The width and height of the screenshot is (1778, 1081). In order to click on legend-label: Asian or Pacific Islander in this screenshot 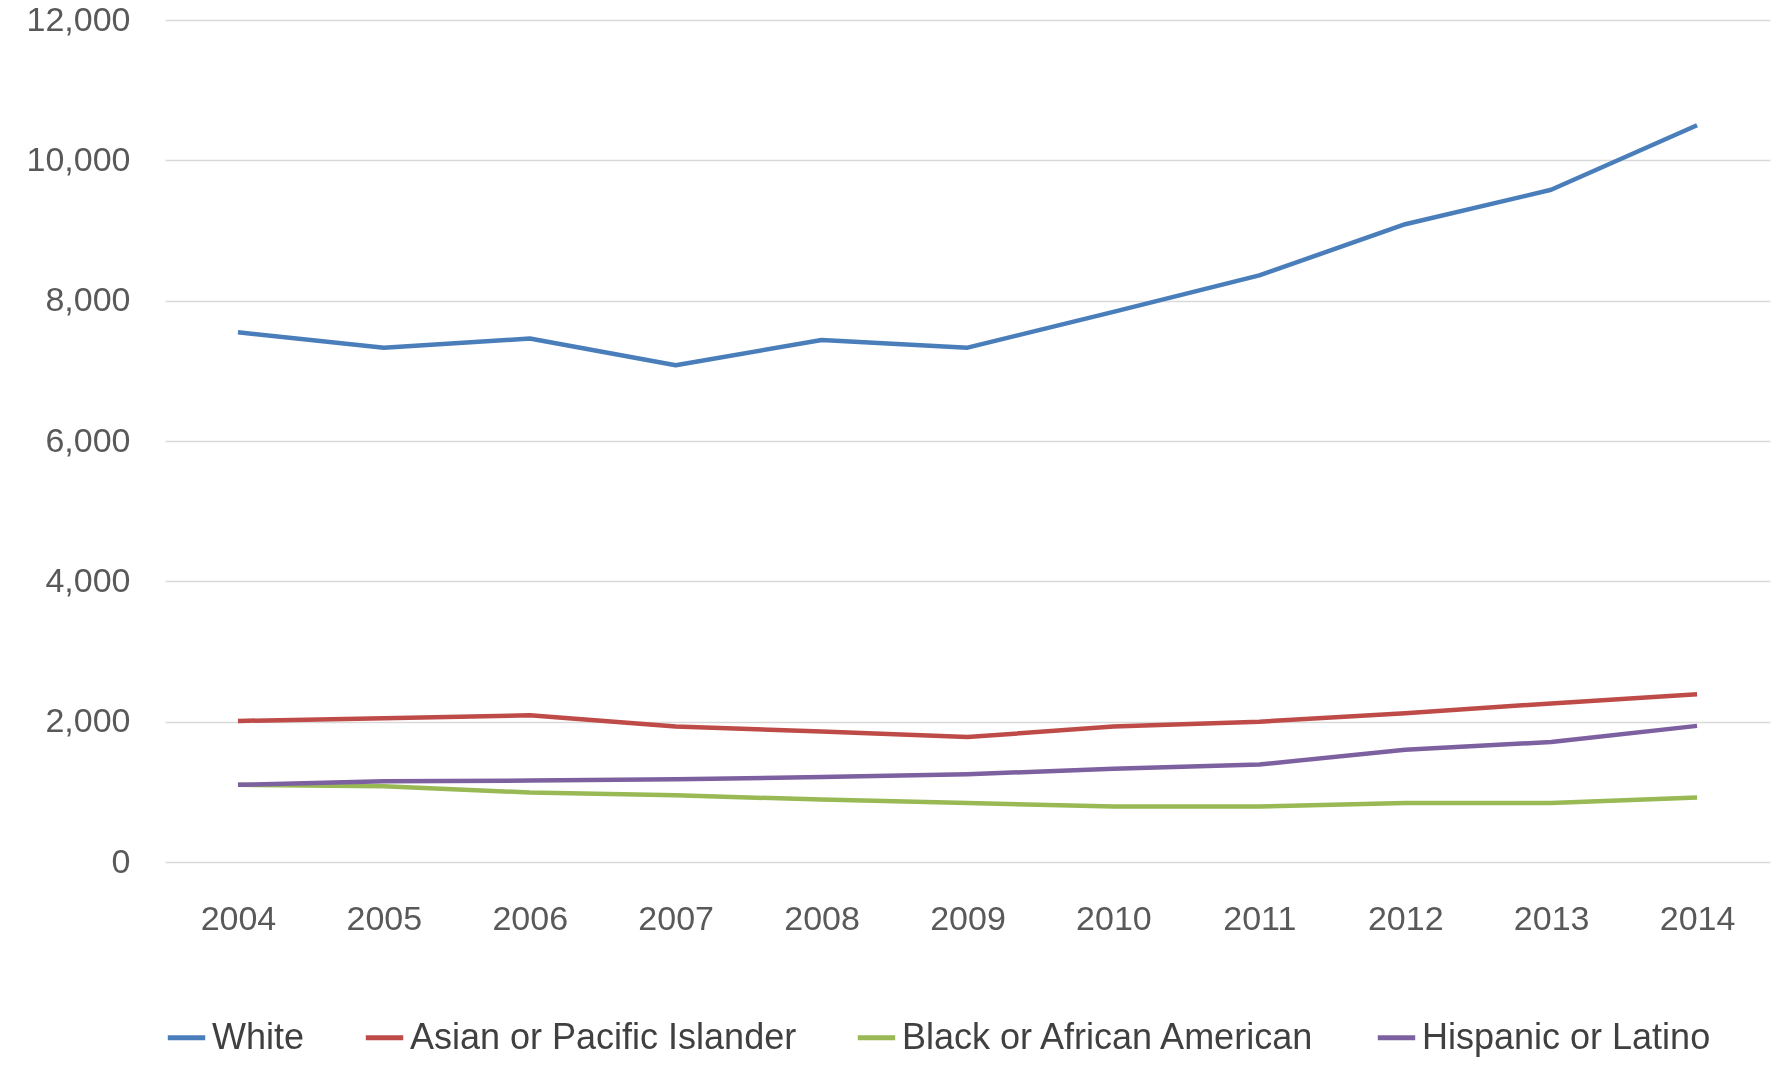, I will do `click(603, 1036)`.